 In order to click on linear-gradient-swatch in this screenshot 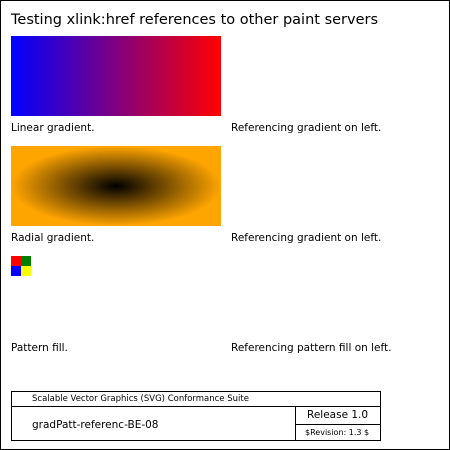, I will do `click(116, 76)`.